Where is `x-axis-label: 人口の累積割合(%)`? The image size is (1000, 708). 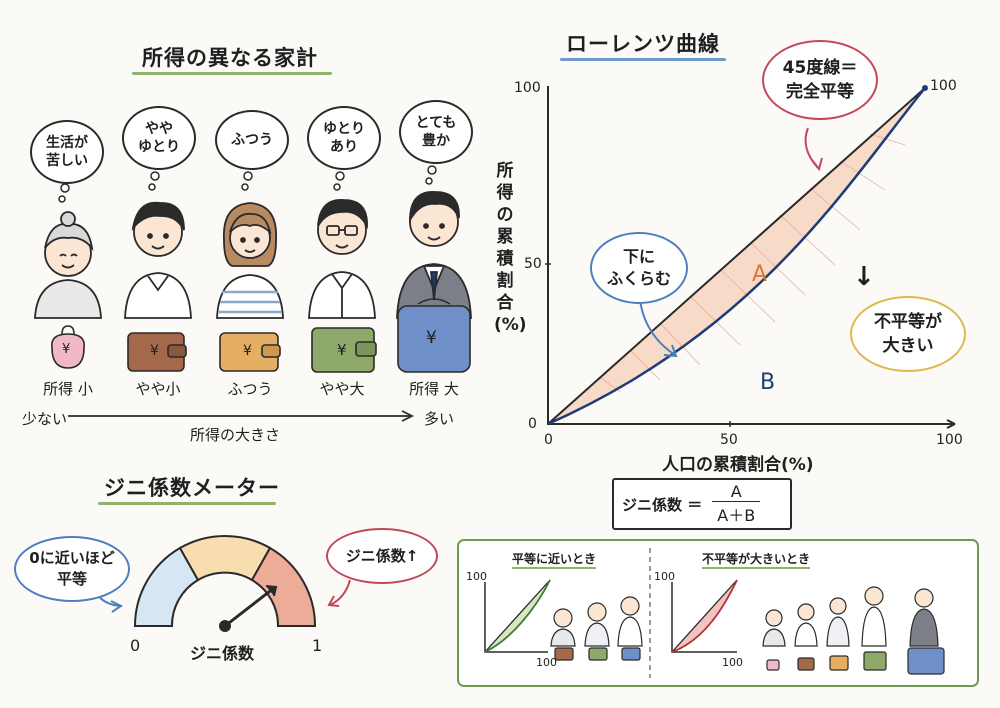 x-axis-label: 人口の累積割合(%) is located at coordinates (738, 465).